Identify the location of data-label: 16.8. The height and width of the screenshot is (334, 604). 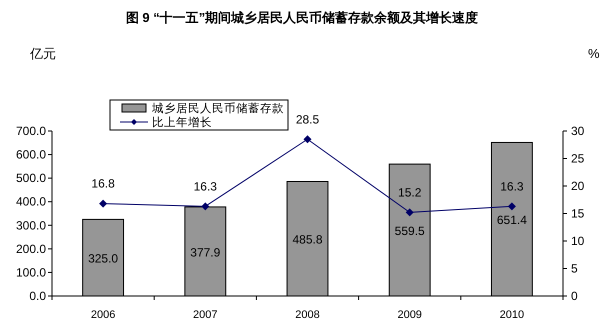
(103, 183).